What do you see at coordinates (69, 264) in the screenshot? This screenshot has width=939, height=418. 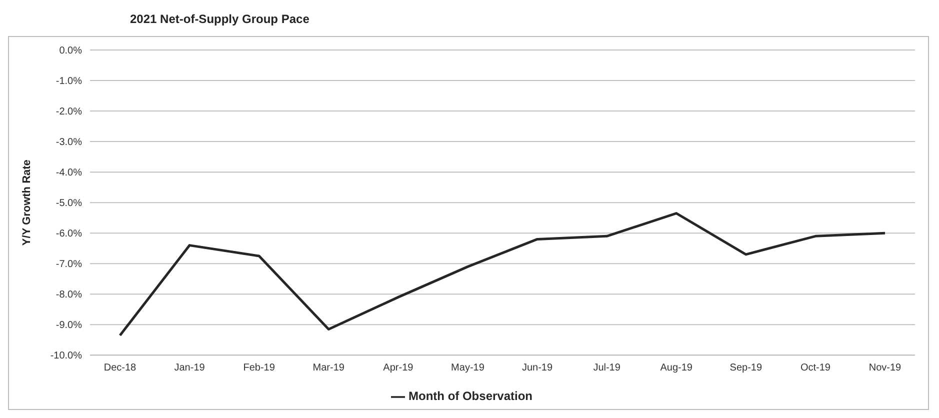 I see `y-tick-label: -7.0%` at bounding box center [69, 264].